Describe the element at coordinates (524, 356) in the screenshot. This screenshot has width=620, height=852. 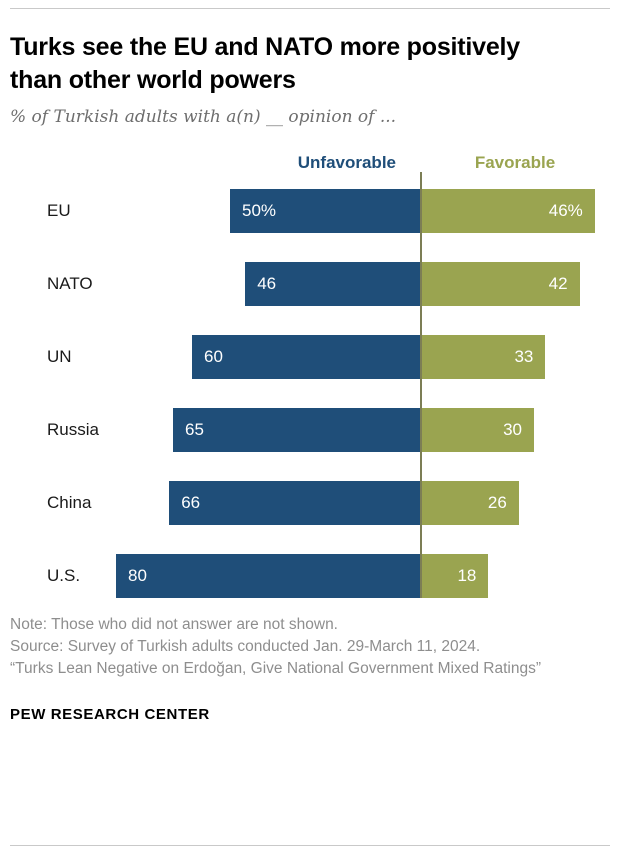
I see `favorable-value-label: 33` at that location.